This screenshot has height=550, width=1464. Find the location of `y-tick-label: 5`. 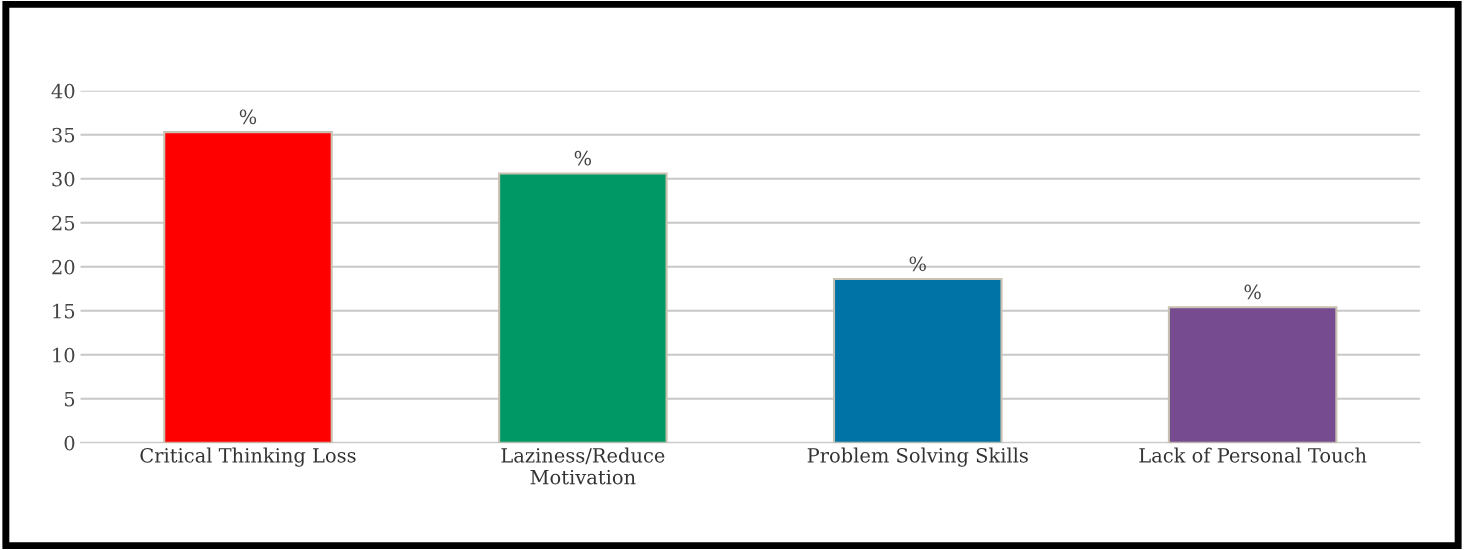

y-tick-label: 5 is located at coordinates (69, 399).